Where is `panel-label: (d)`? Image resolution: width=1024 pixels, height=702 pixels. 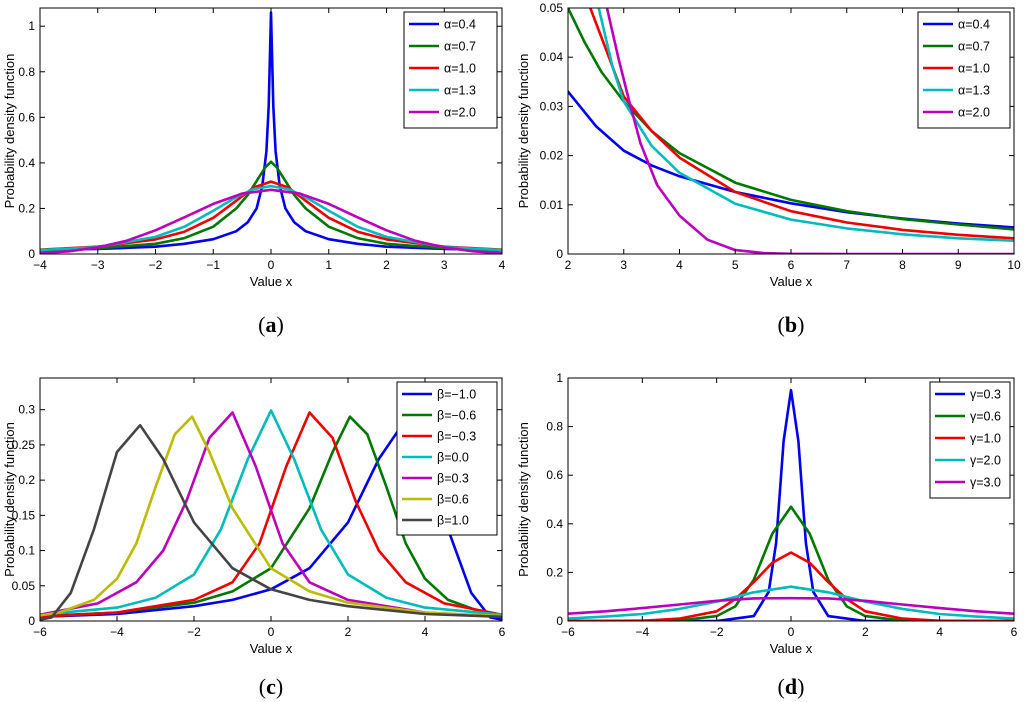 panel-label: (d) is located at coordinates (791, 686).